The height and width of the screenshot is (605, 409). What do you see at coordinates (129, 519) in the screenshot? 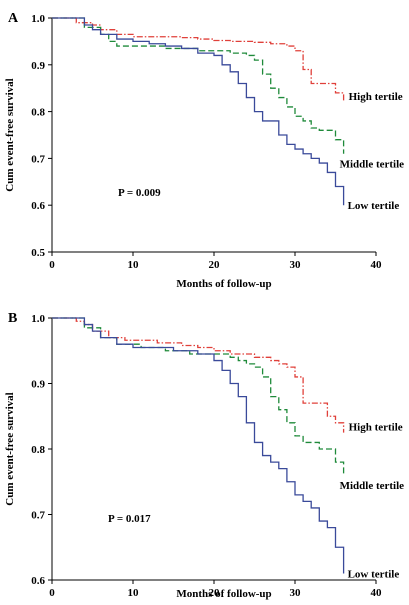
I see `p-value-label: P = 0.017` at bounding box center [129, 519].